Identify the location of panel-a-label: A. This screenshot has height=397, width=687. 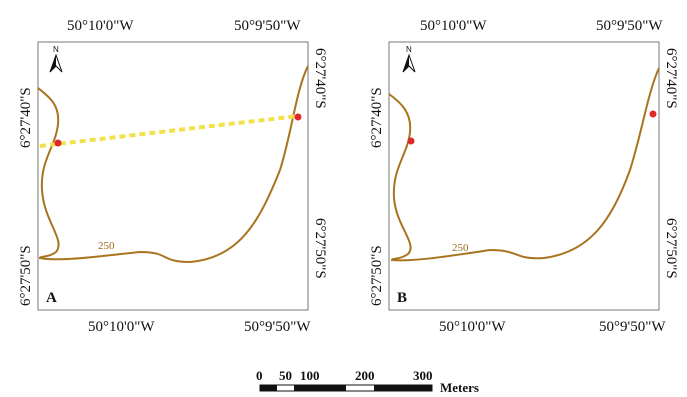
(51, 298).